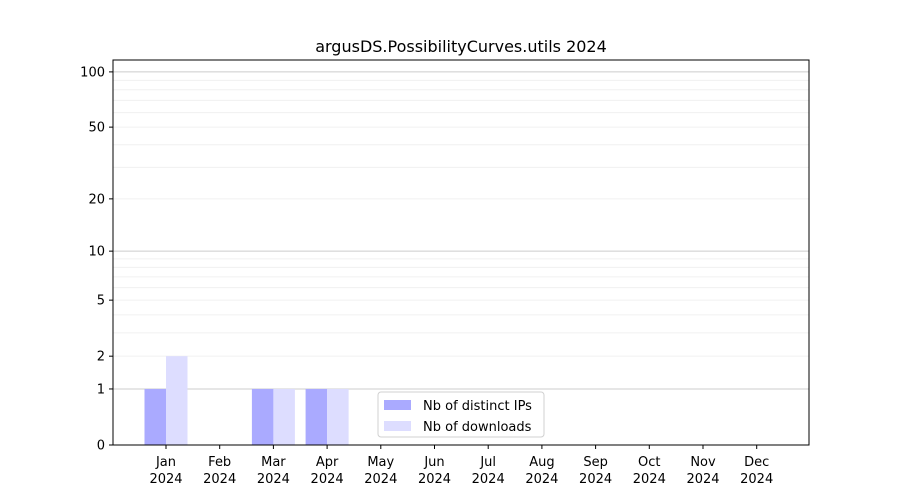 This screenshot has width=900, height=504. What do you see at coordinates (380, 462) in the screenshot?
I see `x-tick-label-month: May` at bounding box center [380, 462].